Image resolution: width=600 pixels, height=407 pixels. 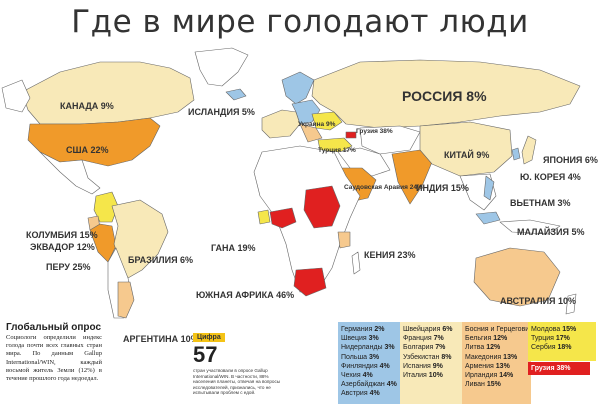 What do you see at coordinates (466, 149) in the screenshot?
I see `china` at bounding box center [466, 149].